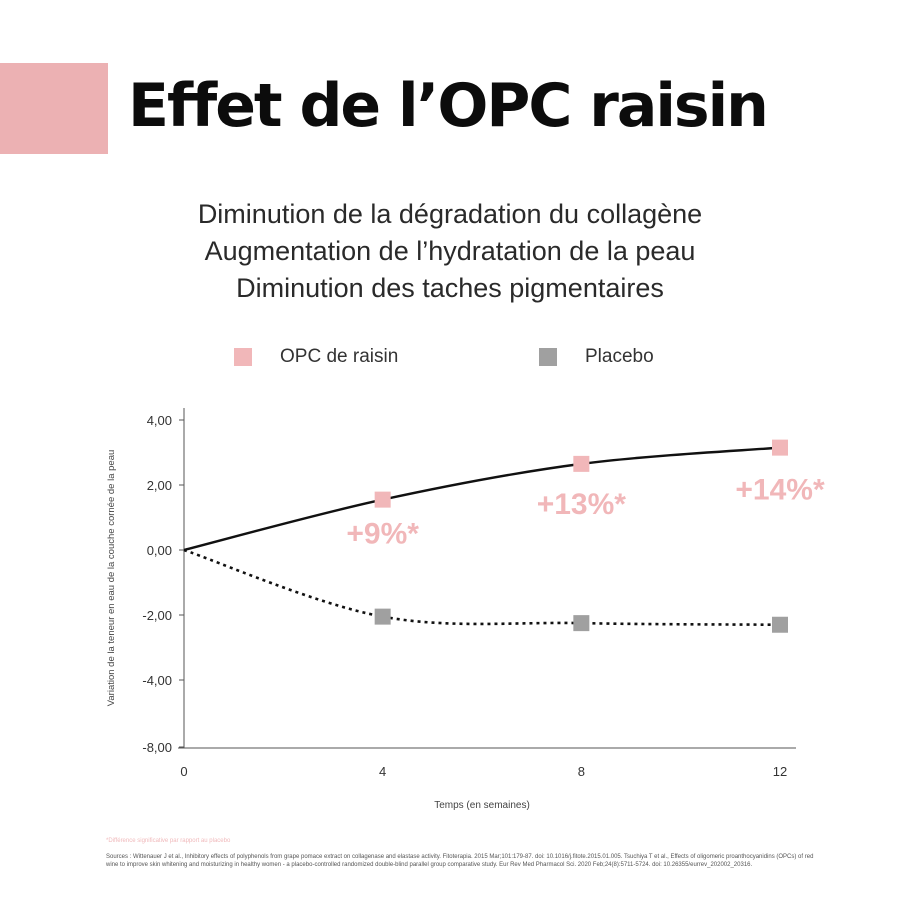 Image resolution: width=900 pixels, height=900 pixels. What do you see at coordinates (157, 680) in the screenshot?
I see `y-tick-label: -4,00` at bounding box center [157, 680].